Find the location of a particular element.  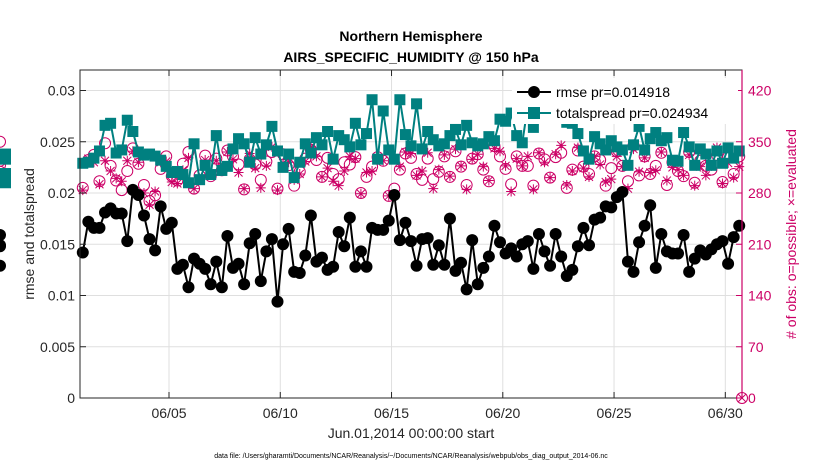

x-axis-label: Jun.01,2014 00:00:00 start is located at coordinates (411, 433).